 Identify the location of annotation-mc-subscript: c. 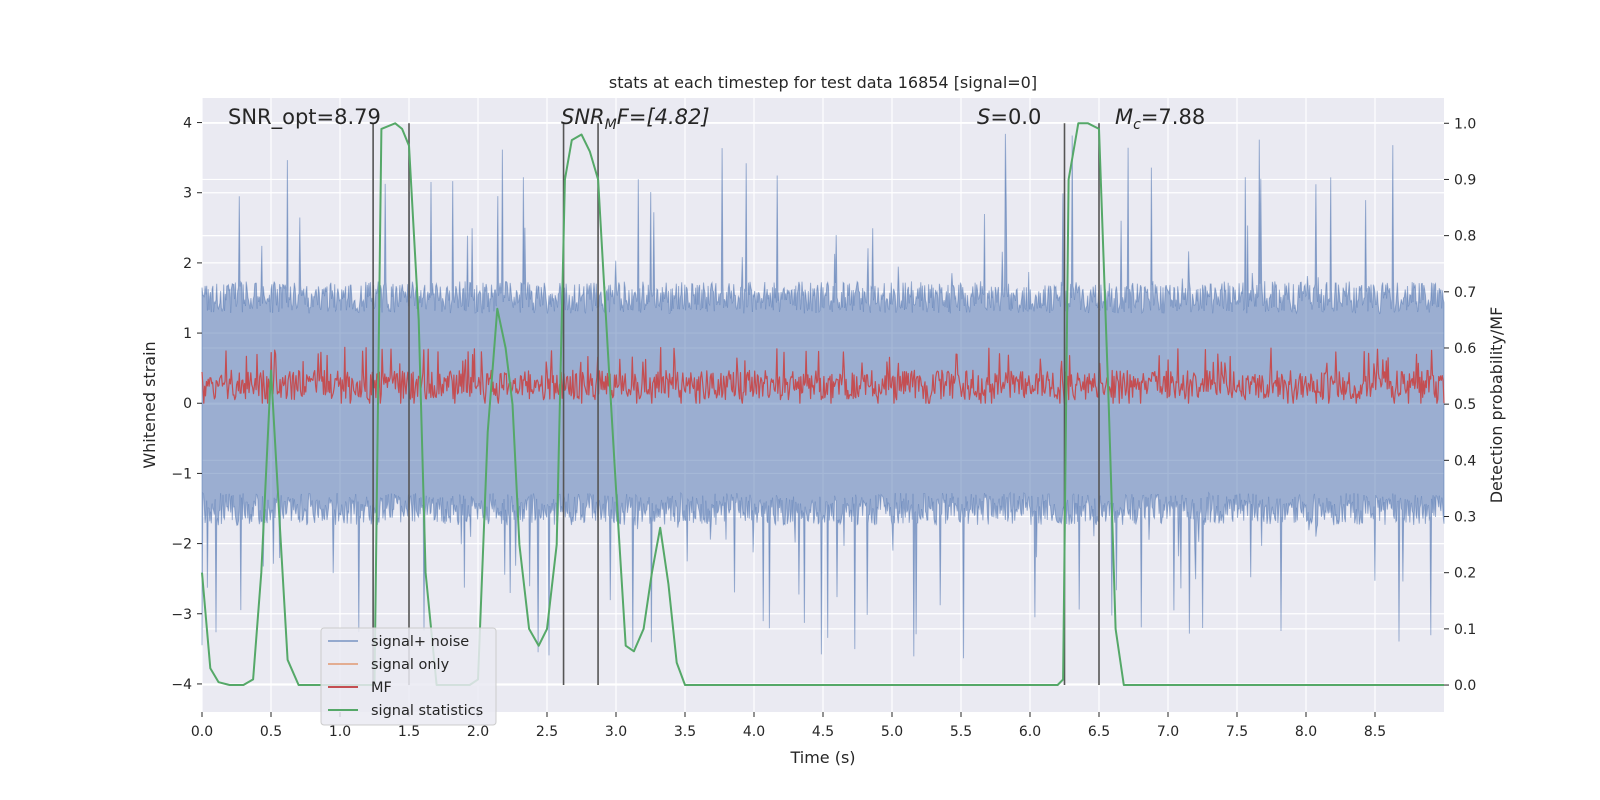
(1137, 125).